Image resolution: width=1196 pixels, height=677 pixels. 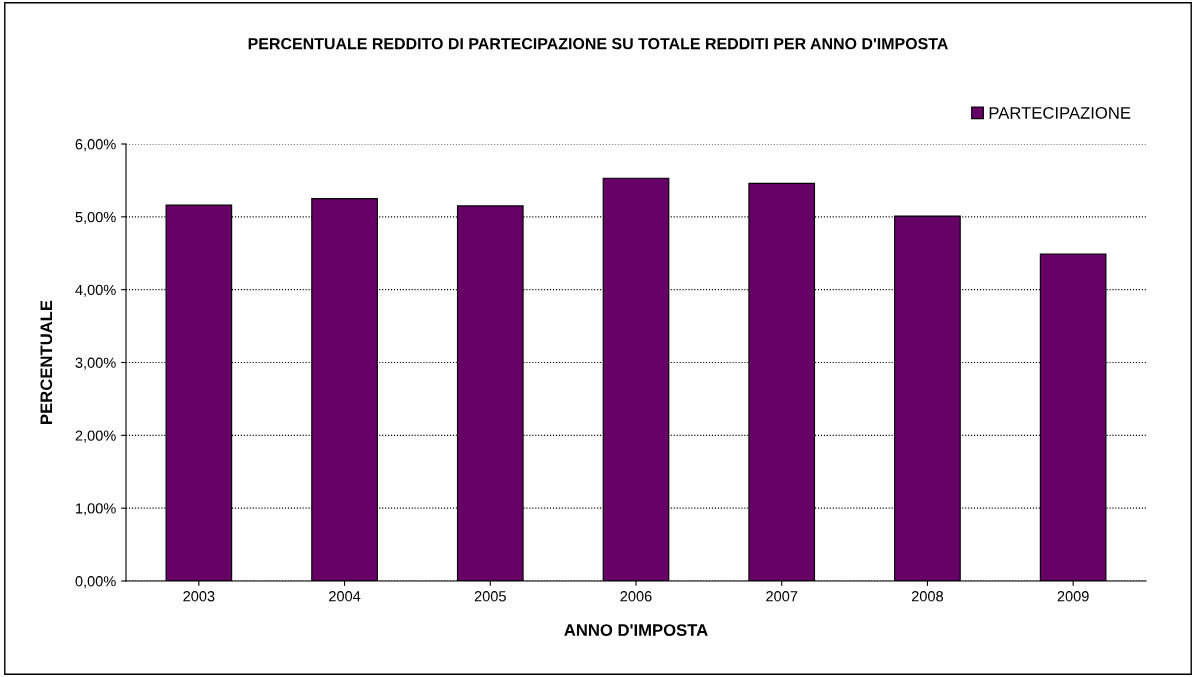 What do you see at coordinates (95, 363) in the screenshot?
I see `y-tick-label: 3,00%` at bounding box center [95, 363].